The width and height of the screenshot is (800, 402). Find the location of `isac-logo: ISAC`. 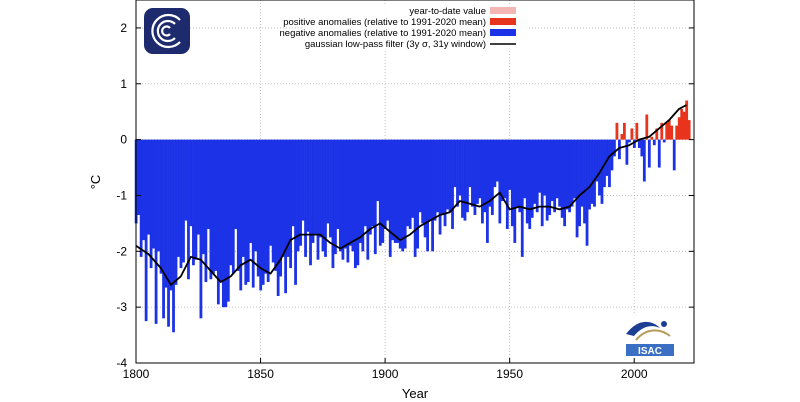

isac-logo: ISAC is located at coordinates (650, 336).